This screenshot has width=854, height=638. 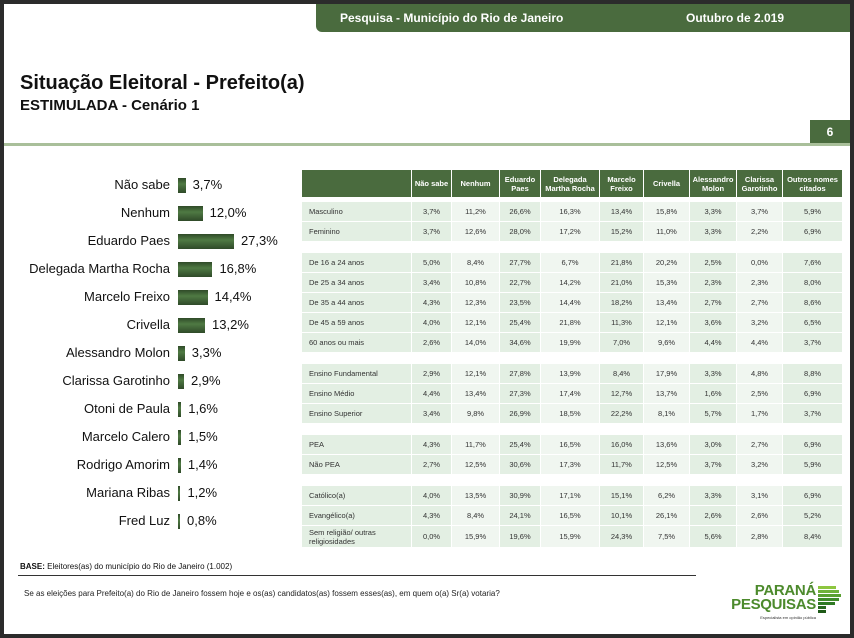 I want to click on table-cell: 11,7%, so click(x=622, y=464).